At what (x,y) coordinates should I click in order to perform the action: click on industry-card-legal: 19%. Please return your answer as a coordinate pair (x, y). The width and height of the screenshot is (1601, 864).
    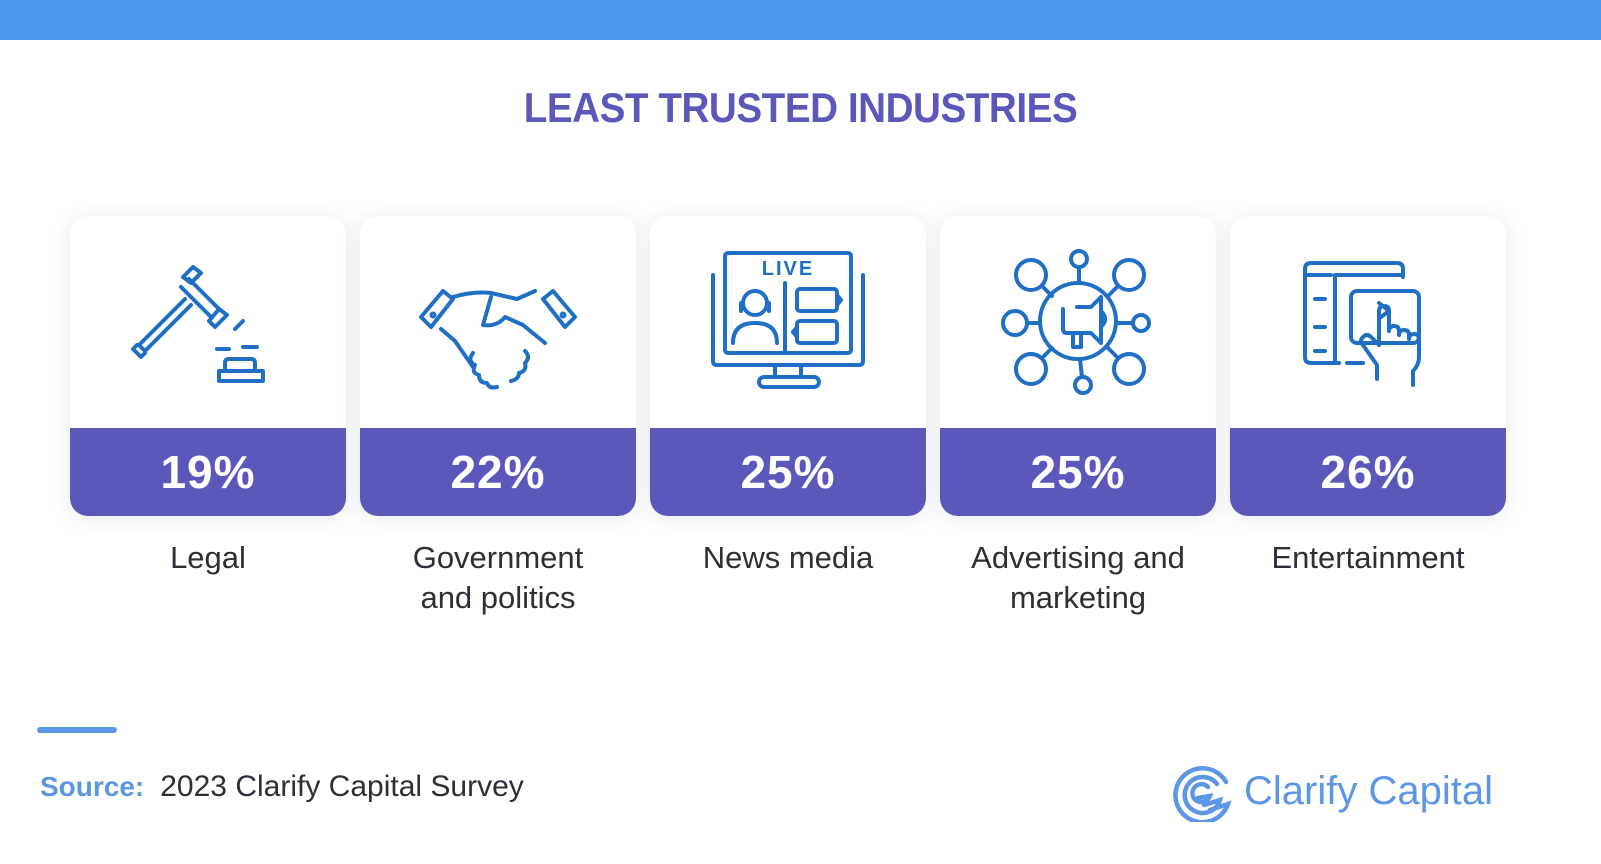
    Looking at the image, I should click on (208, 366).